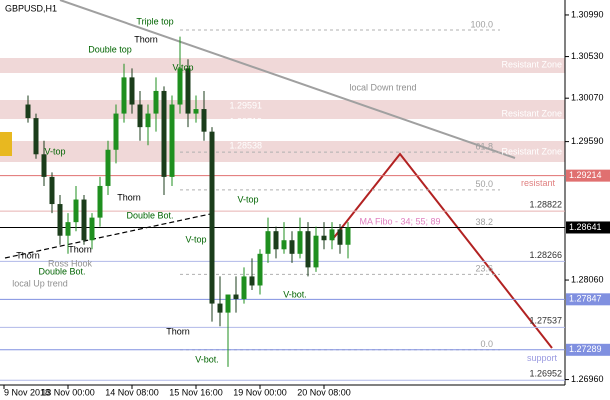  I want to click on y-tick-label: 1.30990, so click(587, 14).